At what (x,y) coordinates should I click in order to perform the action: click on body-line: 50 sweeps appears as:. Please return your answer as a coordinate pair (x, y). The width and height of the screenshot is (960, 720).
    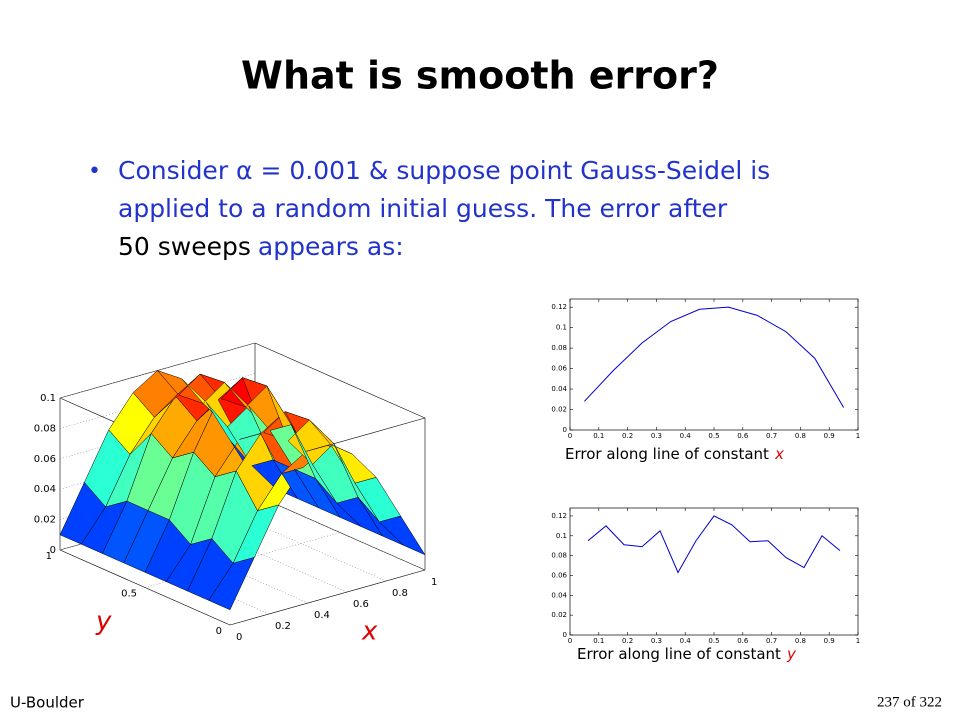
    Looking at the image, I should click on (261, 246).